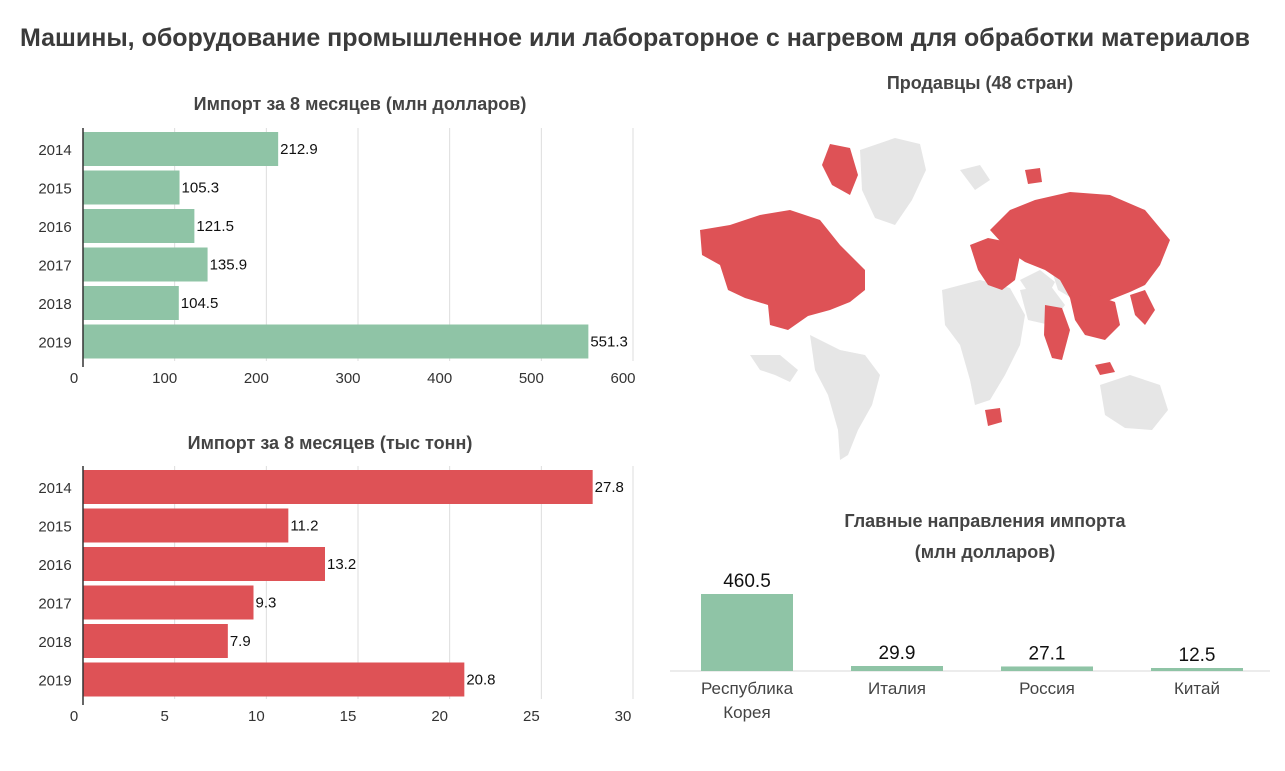  Describe the element at coordinates (623, 716) in the screenshot. I see `tons-tick-label: 30` at that location.